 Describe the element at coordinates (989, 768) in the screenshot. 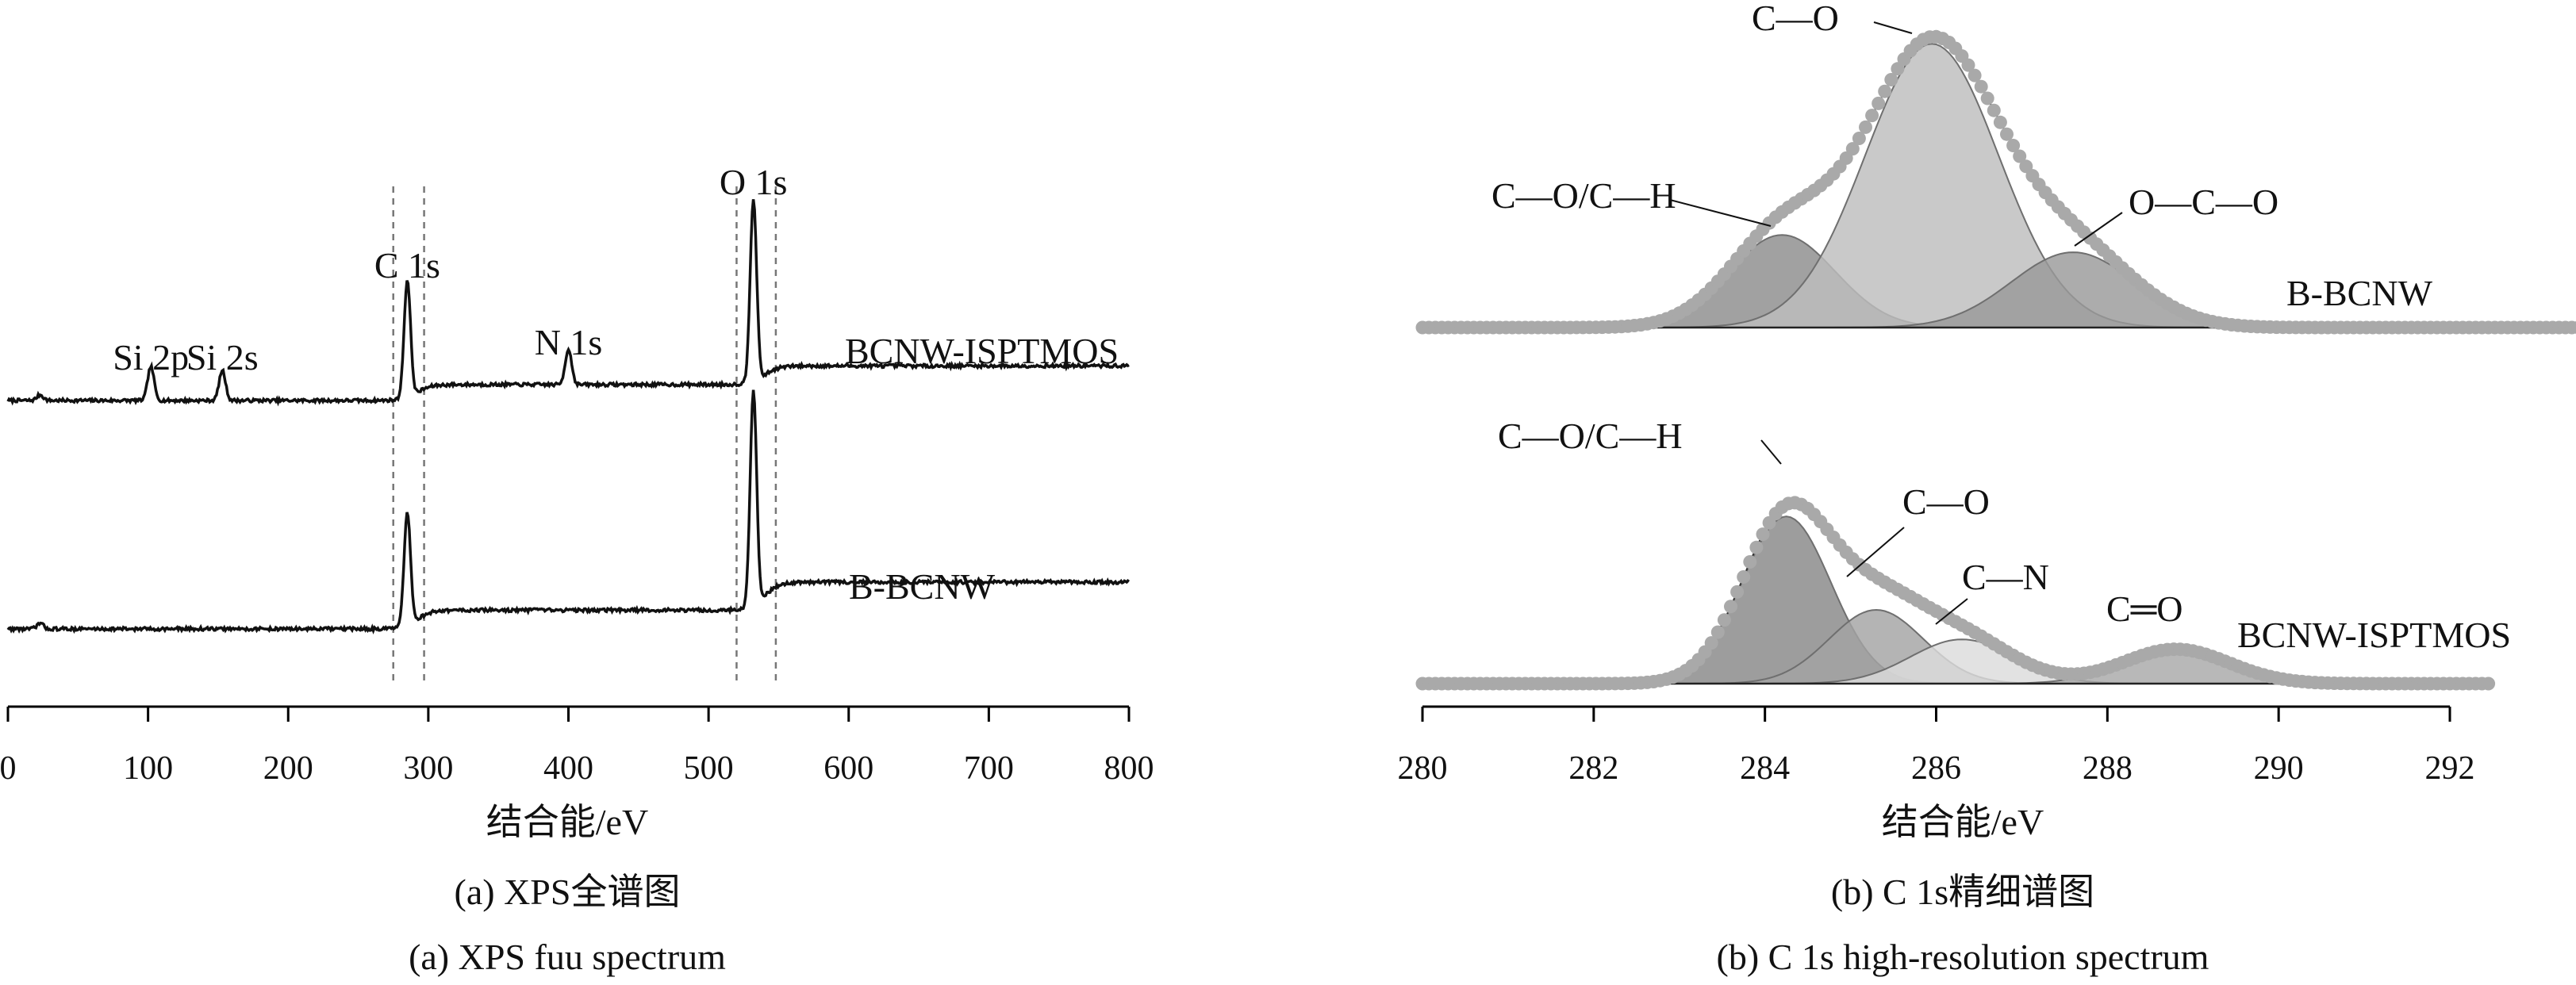

I see `x-tick-label: 700` at that location.